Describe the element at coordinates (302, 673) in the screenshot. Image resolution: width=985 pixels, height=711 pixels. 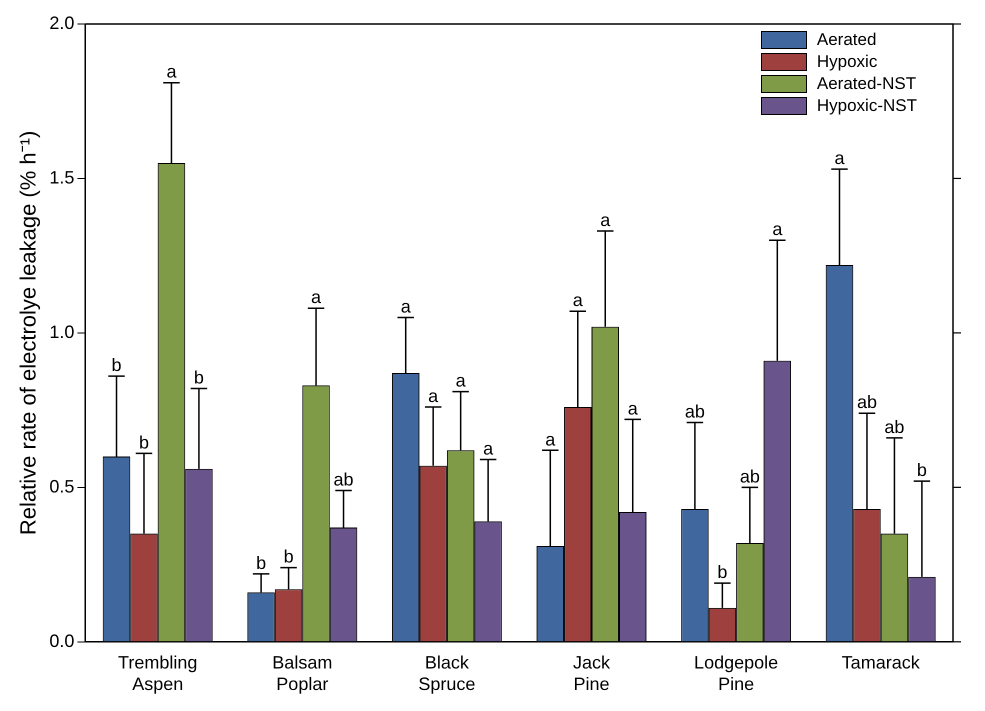
I see `x-tick-label: Balsam Poplar` at that location.